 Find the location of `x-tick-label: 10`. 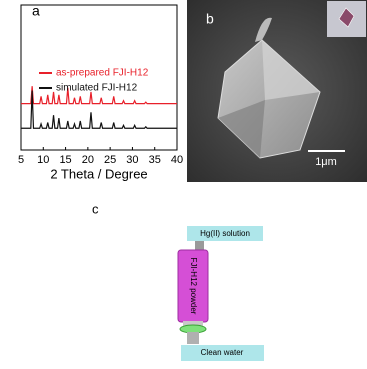

x-tick-label: 10 is located at coordinates (43, 160).